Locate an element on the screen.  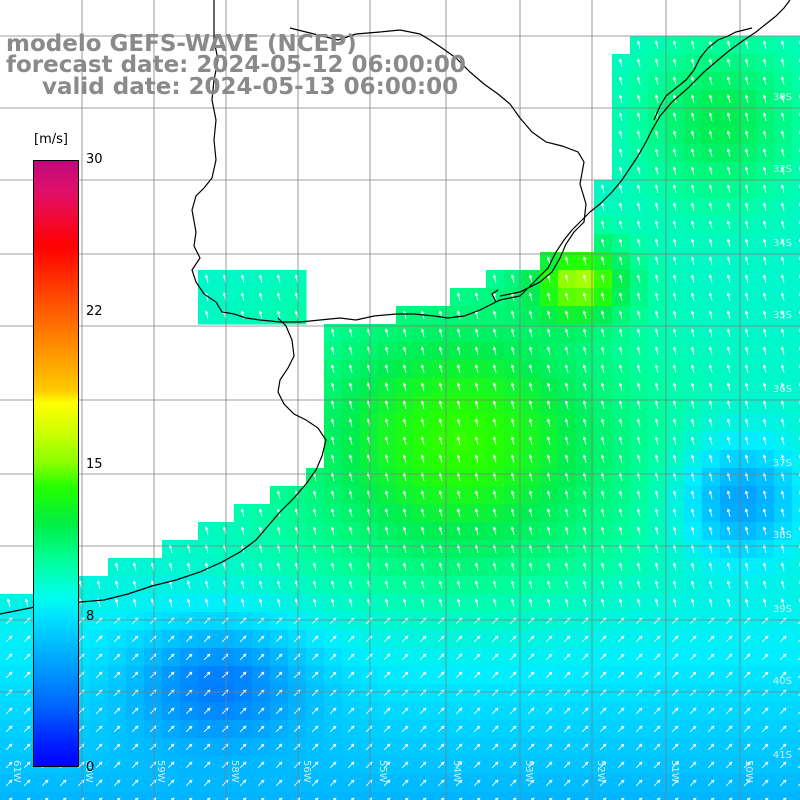
lon-label: 59W is located at coordinates (160, 771).